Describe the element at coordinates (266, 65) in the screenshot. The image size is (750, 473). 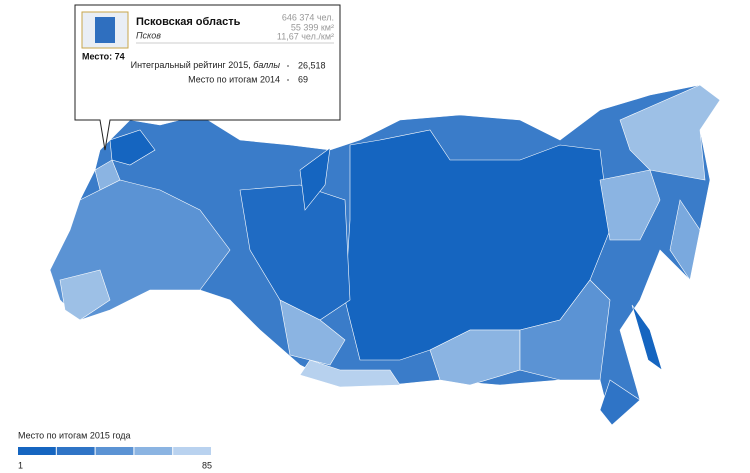
I see `row-label-unit: баллы` at that location.